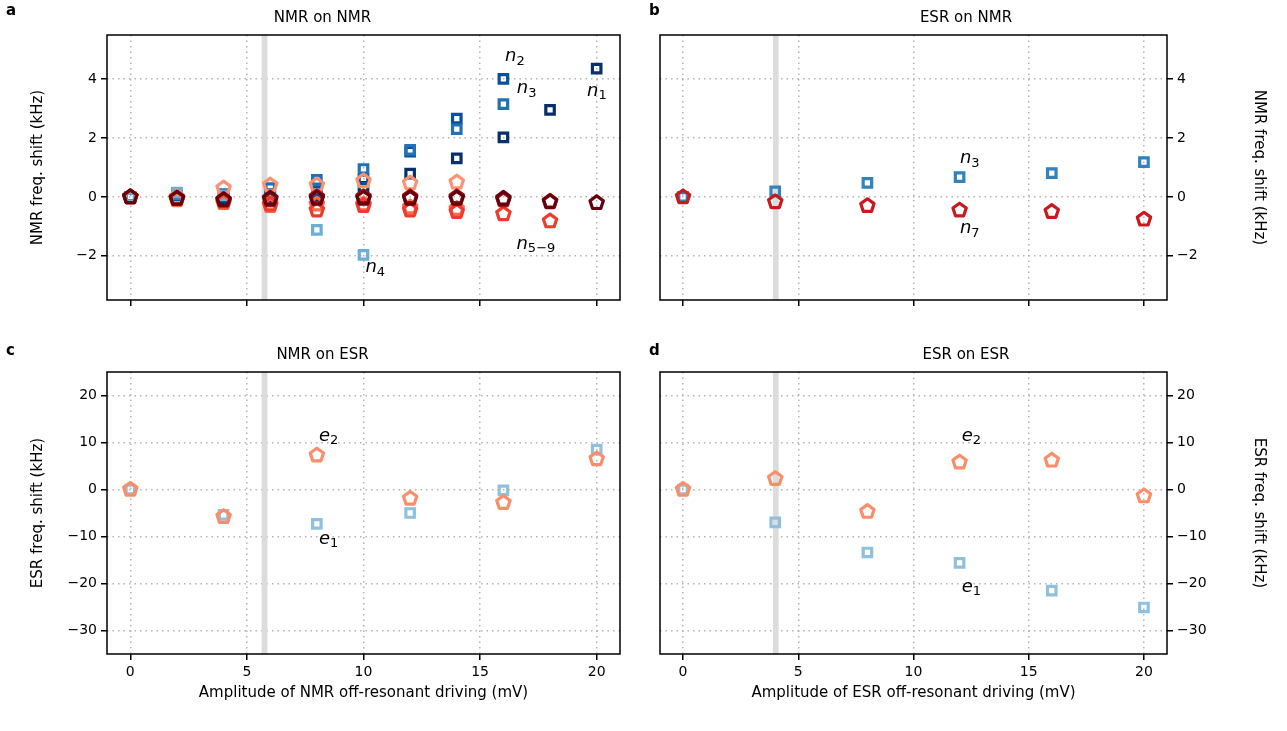 The width and height of the screenshot is (1287, 731). Describe the element at coordinates (966, 353) in the screenshot. I see `chart-title: ESR on ESR` at that location.